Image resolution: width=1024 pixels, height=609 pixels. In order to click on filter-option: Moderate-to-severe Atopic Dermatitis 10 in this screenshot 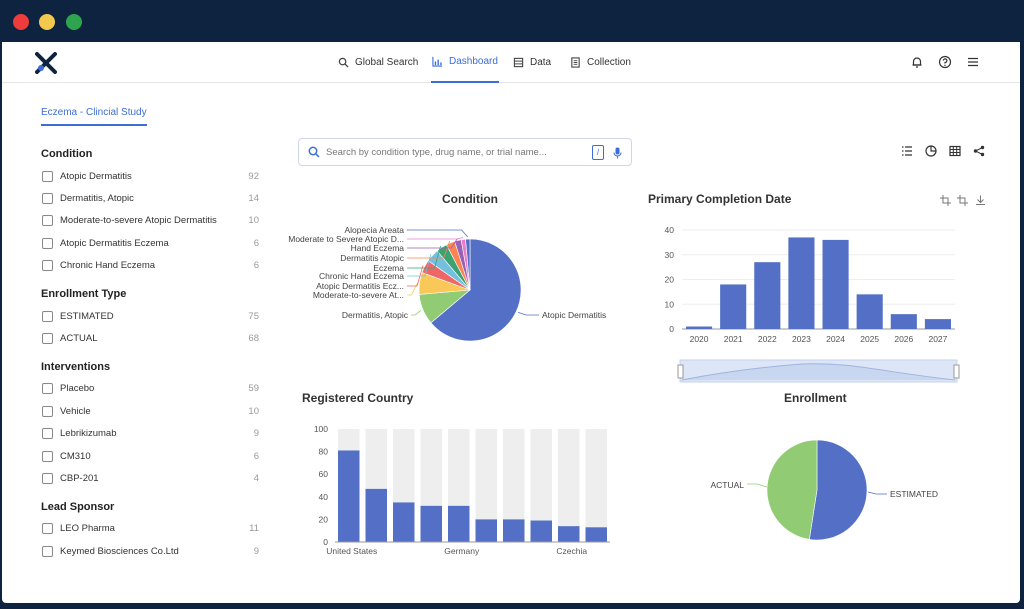, I will do `click(152, 221)`.